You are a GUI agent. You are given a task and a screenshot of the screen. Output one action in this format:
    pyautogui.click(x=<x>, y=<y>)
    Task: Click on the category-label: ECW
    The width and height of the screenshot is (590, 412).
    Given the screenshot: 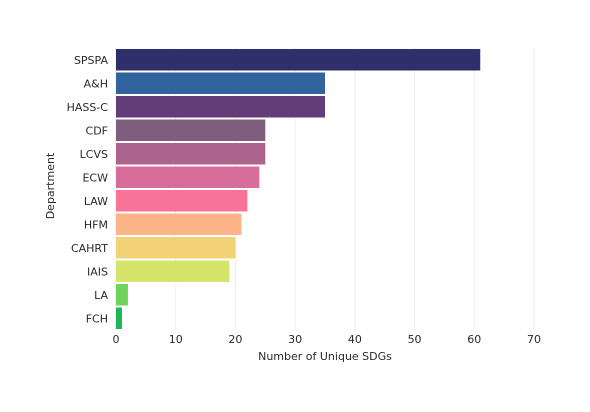 What is the action you would take?
    pyautogui.click(x=95, y=177)
    